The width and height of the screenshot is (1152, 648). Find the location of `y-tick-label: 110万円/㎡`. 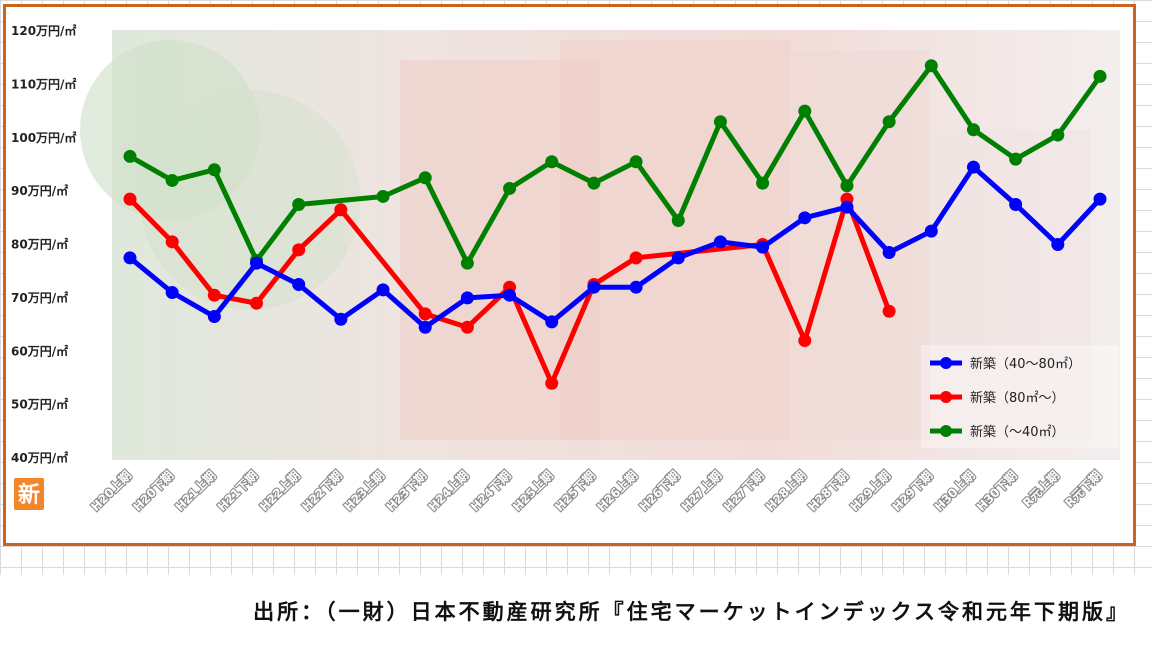

y-tick-label: 110万円/㎡ is located at coordinates (43, 83).